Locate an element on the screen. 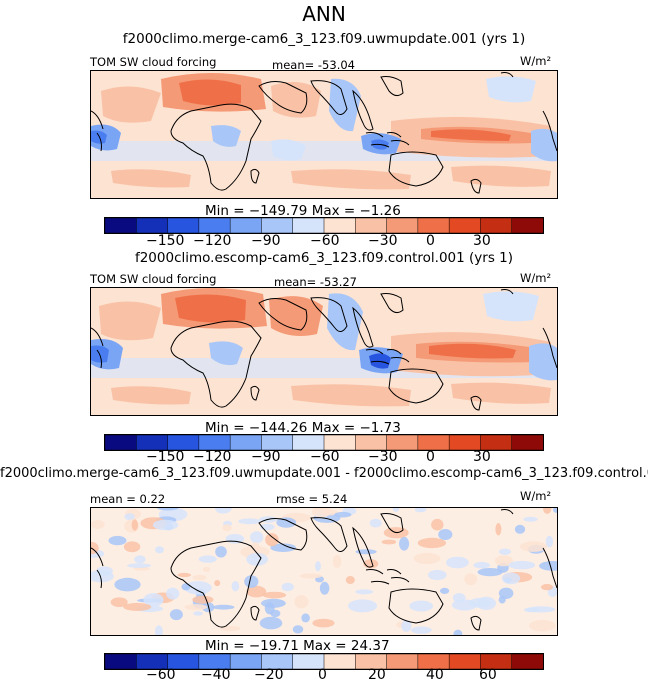 This screenshot has width=648, height=685. cbar-tick-5: −30 is located at coordinates (383, 457).